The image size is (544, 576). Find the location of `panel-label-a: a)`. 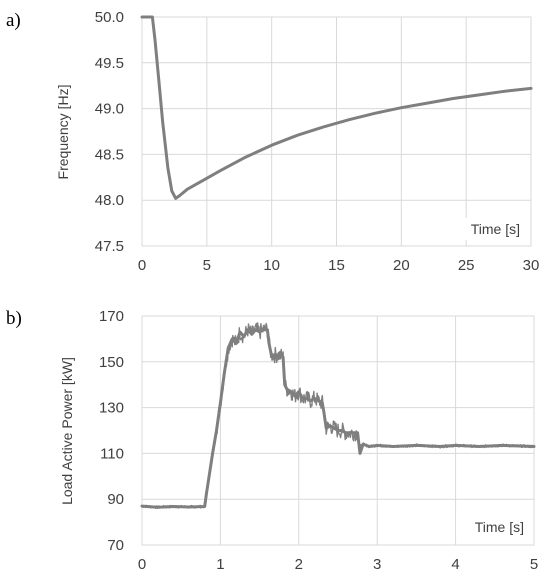

panel-label-a: a) is located at coordinates (13, 20).